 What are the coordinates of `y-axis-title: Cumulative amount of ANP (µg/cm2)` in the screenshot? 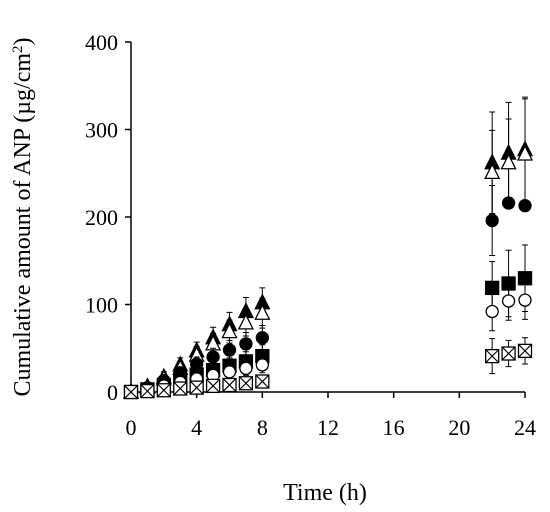 It's located at (23, 216).